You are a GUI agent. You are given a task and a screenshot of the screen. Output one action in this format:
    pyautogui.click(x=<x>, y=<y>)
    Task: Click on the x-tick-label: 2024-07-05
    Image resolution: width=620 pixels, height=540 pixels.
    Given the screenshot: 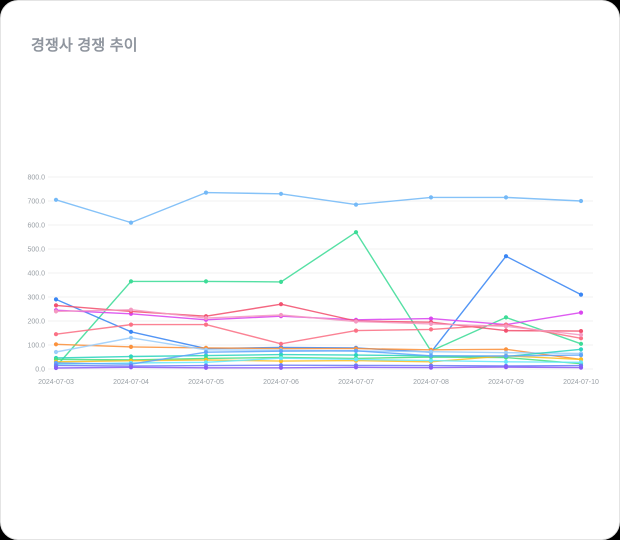 What is the action you would take?
    pyautogui.click(x=206, y=382)
    